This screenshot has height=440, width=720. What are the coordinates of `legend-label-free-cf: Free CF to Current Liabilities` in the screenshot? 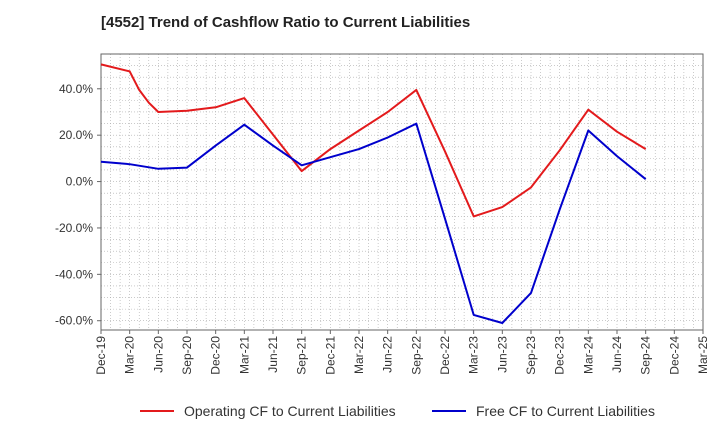 It's located at (565, 411).